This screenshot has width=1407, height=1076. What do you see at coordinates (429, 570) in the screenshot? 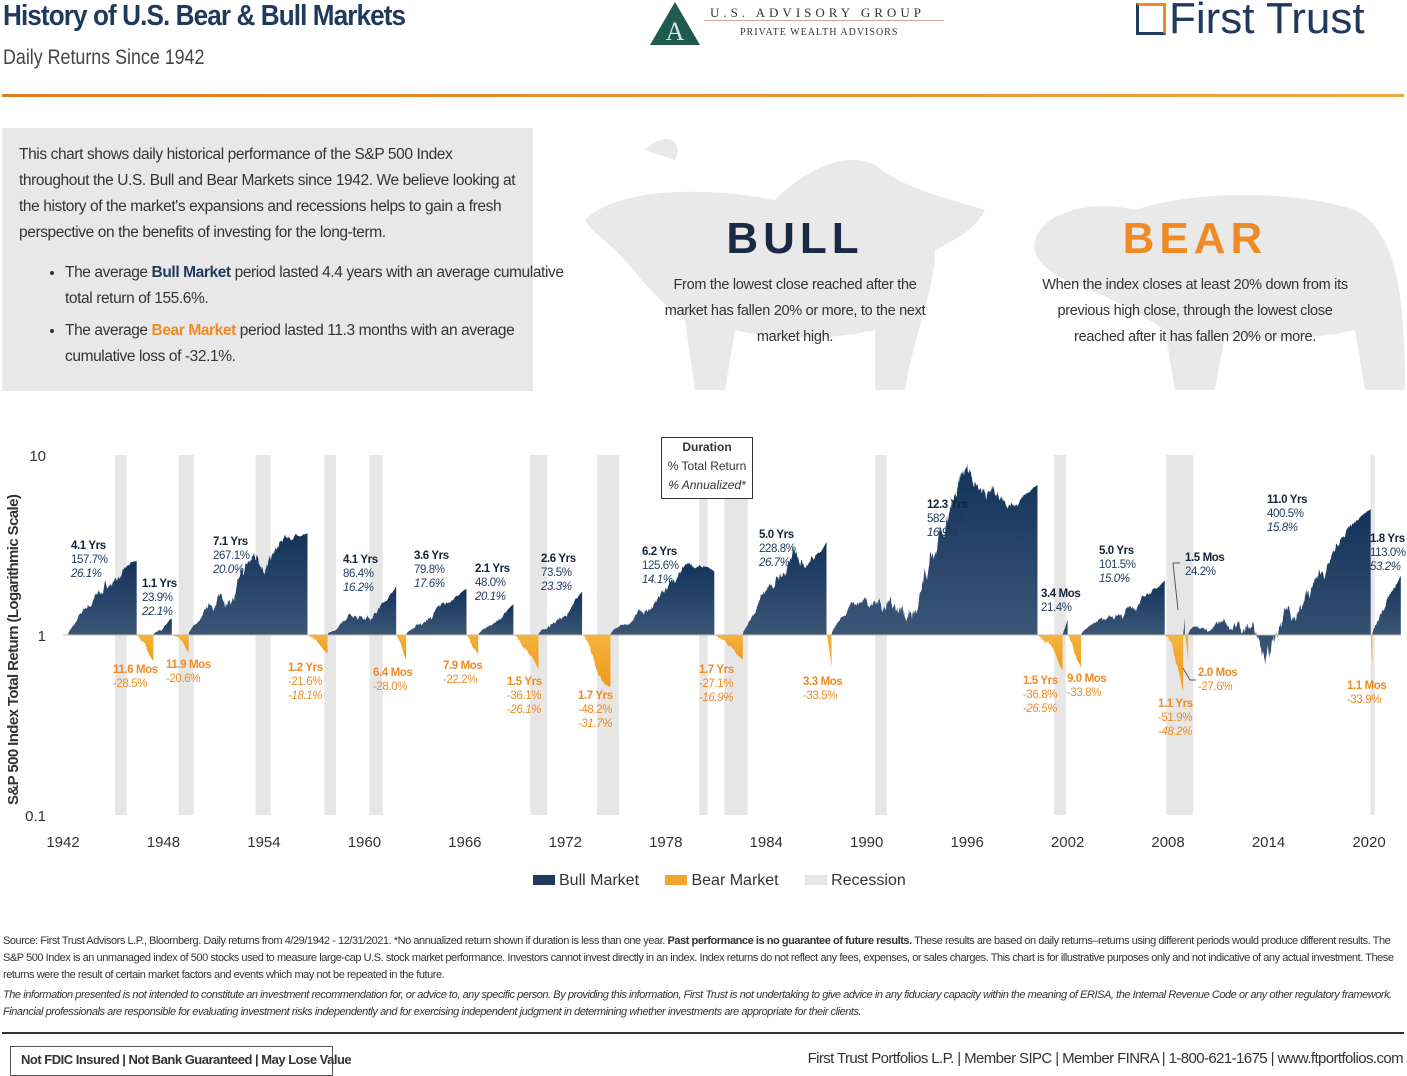
I see `segment-total-return: 79.8%` at bounding box center [429, 570].